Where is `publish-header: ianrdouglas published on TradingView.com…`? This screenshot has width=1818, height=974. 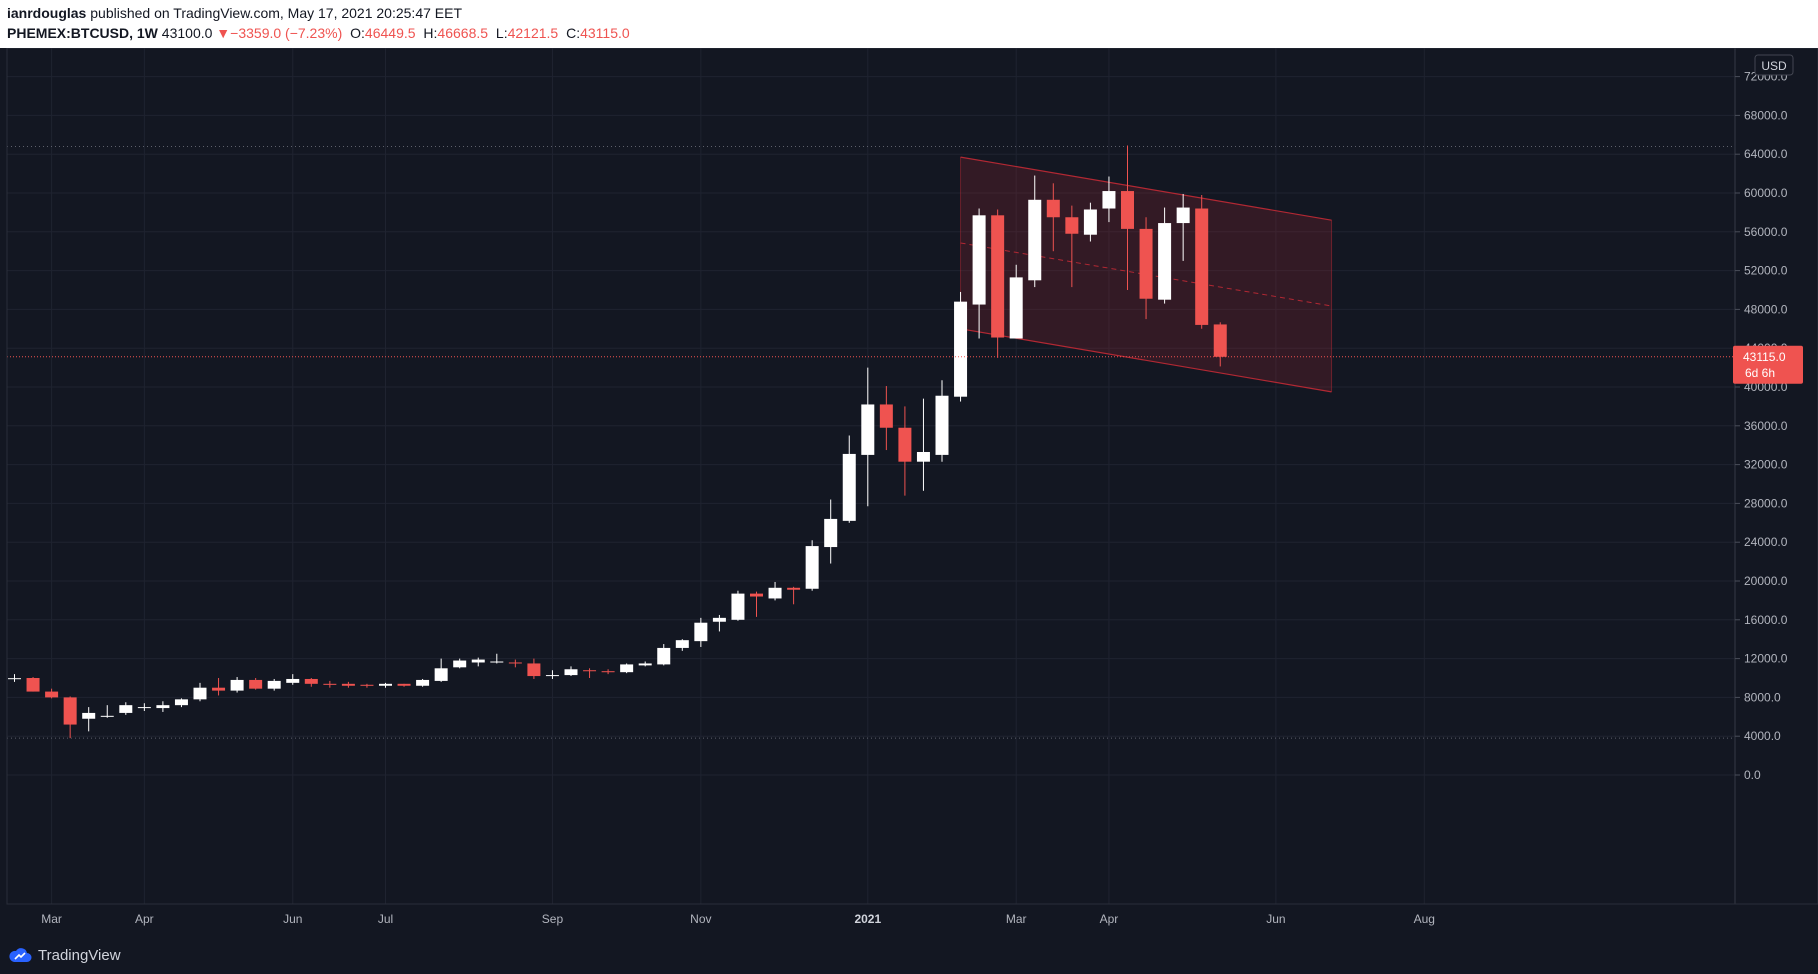
publish-header: ianrdouglas published on TradingView.com… is located at coordinates (909, 24).